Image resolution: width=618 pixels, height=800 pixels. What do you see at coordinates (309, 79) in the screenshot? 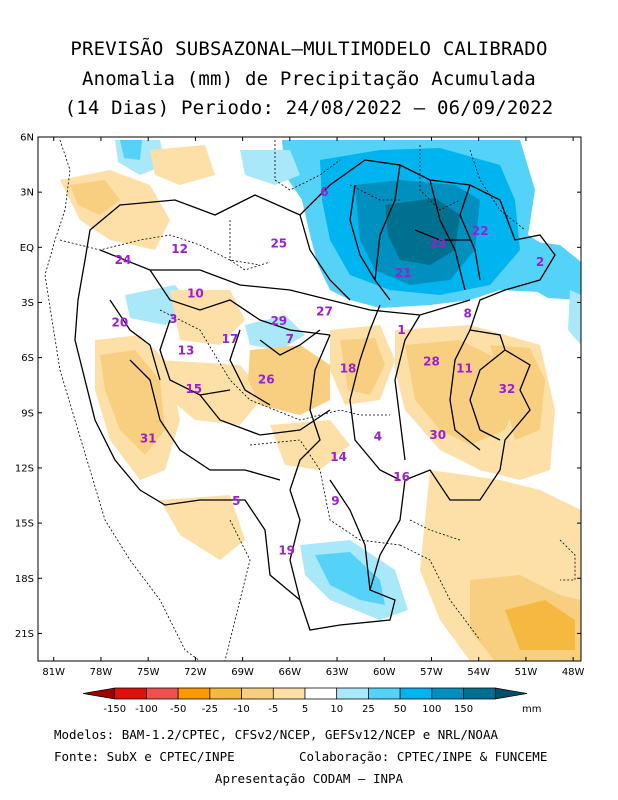
I see `title-line-2: Anomalia (mm) de Precipitação Acumulada` at bounding box center [309, 79].